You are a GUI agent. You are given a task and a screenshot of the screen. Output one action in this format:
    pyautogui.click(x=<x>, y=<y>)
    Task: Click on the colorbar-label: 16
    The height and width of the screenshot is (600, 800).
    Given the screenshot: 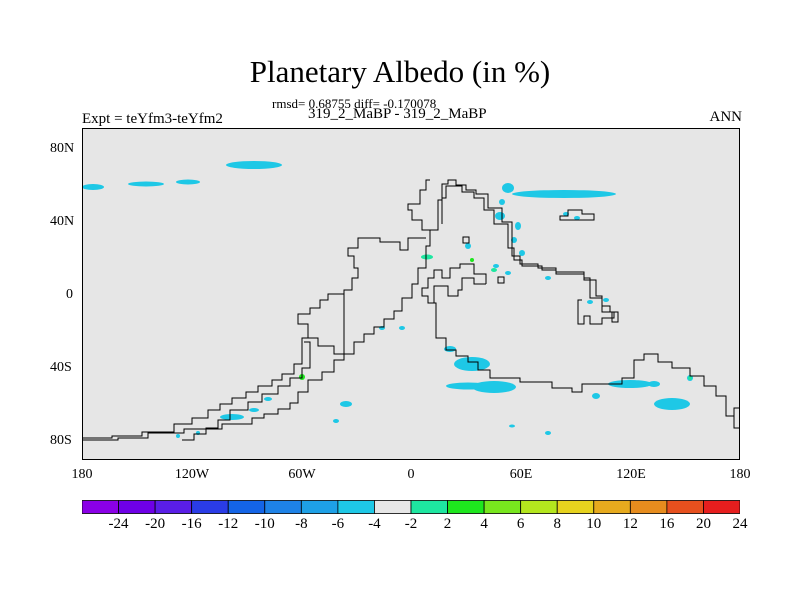 What is the action you would take?
    pyautogui.click(x=667, y=524)
    